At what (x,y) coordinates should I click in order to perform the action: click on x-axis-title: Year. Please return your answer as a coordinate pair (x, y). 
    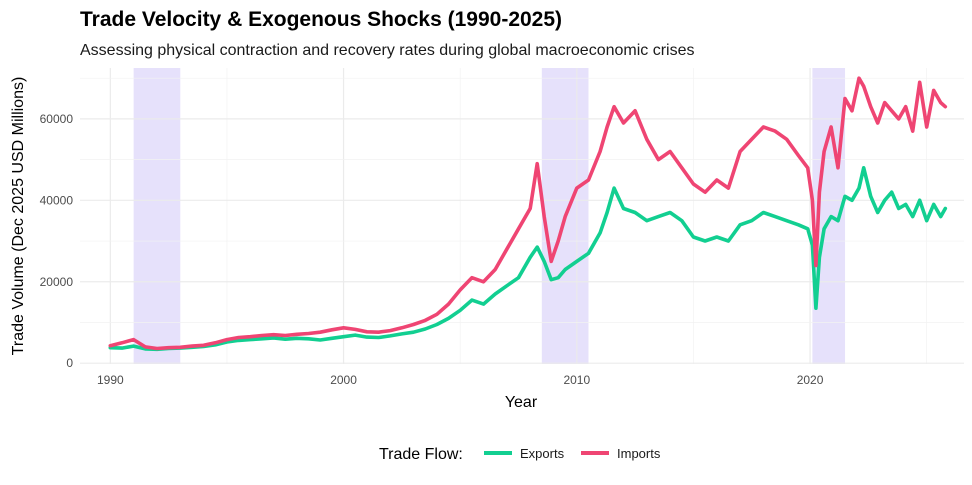
    Looking at the image, I should click on (521, 402).